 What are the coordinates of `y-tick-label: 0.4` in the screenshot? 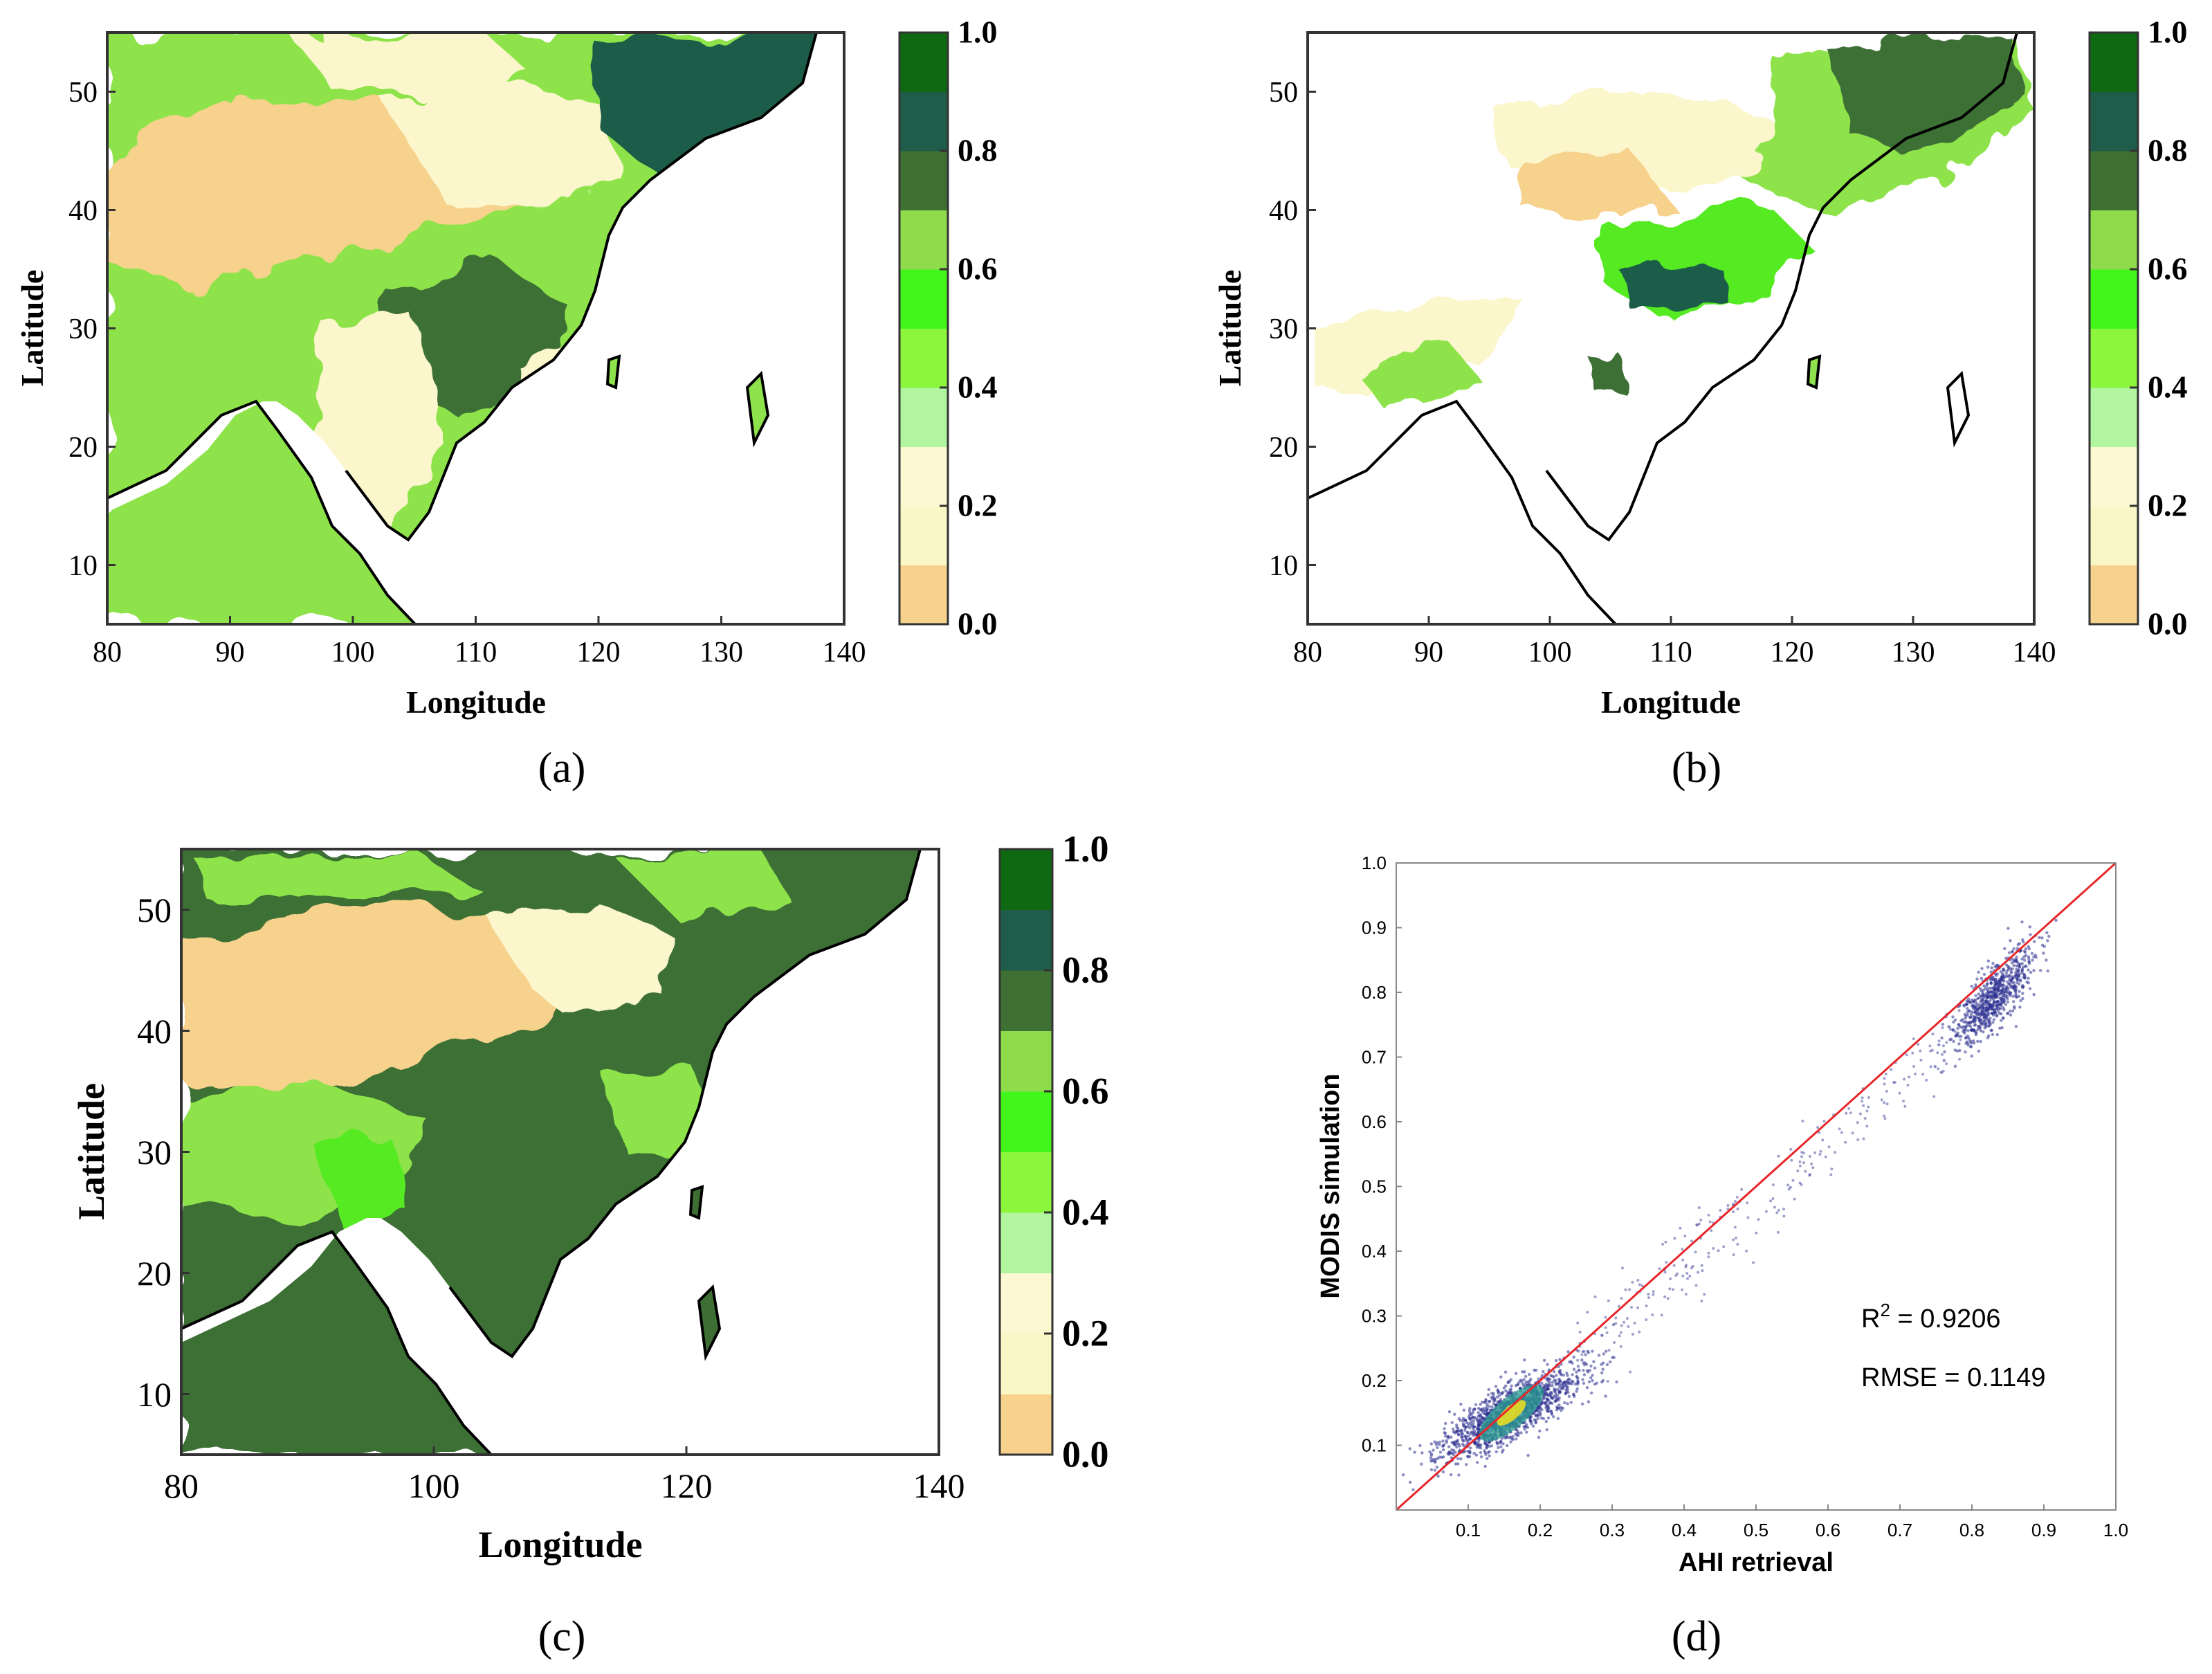 It's located at (1374, 1251).